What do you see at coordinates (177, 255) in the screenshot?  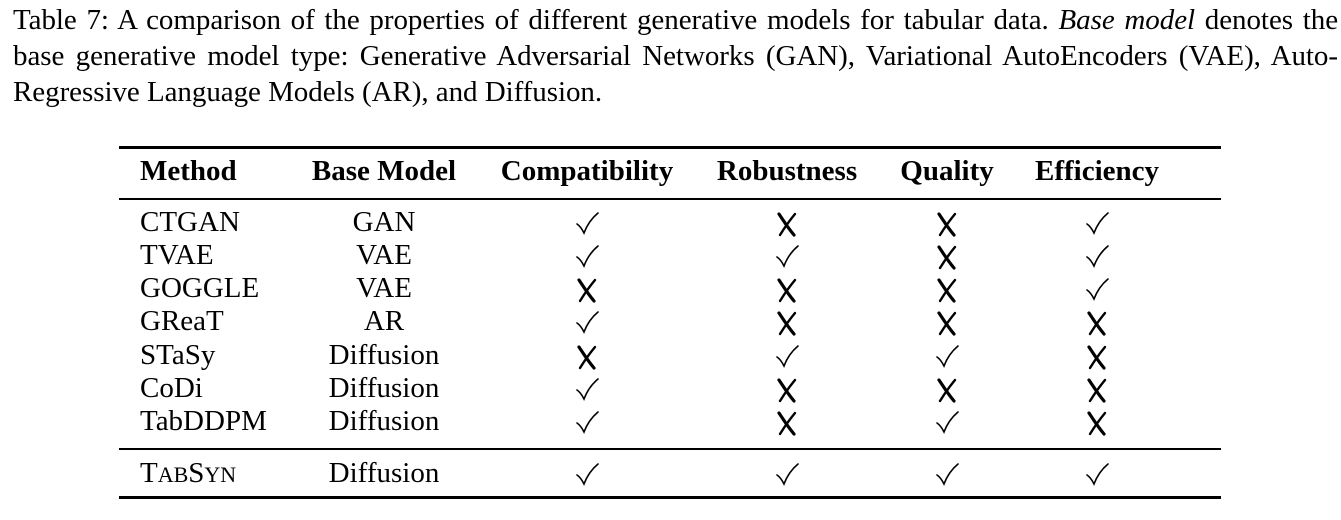 I see `row-method: TVAE` at bounding box center [177, 255].